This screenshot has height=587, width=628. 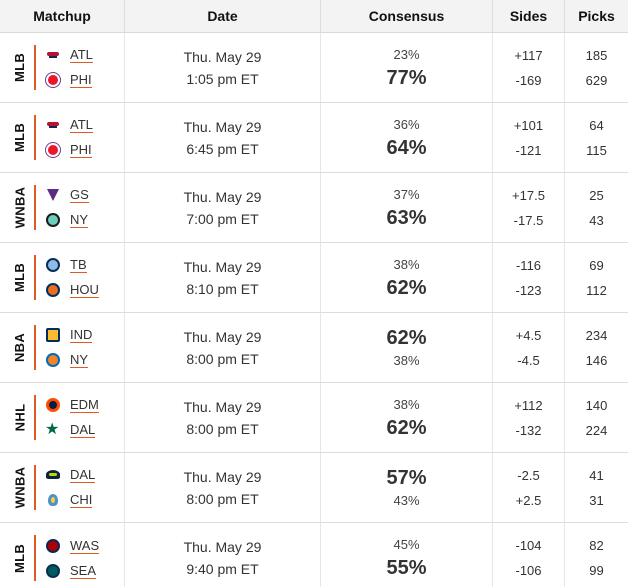 What do you see at coordinates (79, 195) in the screenshot?
I see `team-abbr-link: GS` at bounding box center [79, 195].